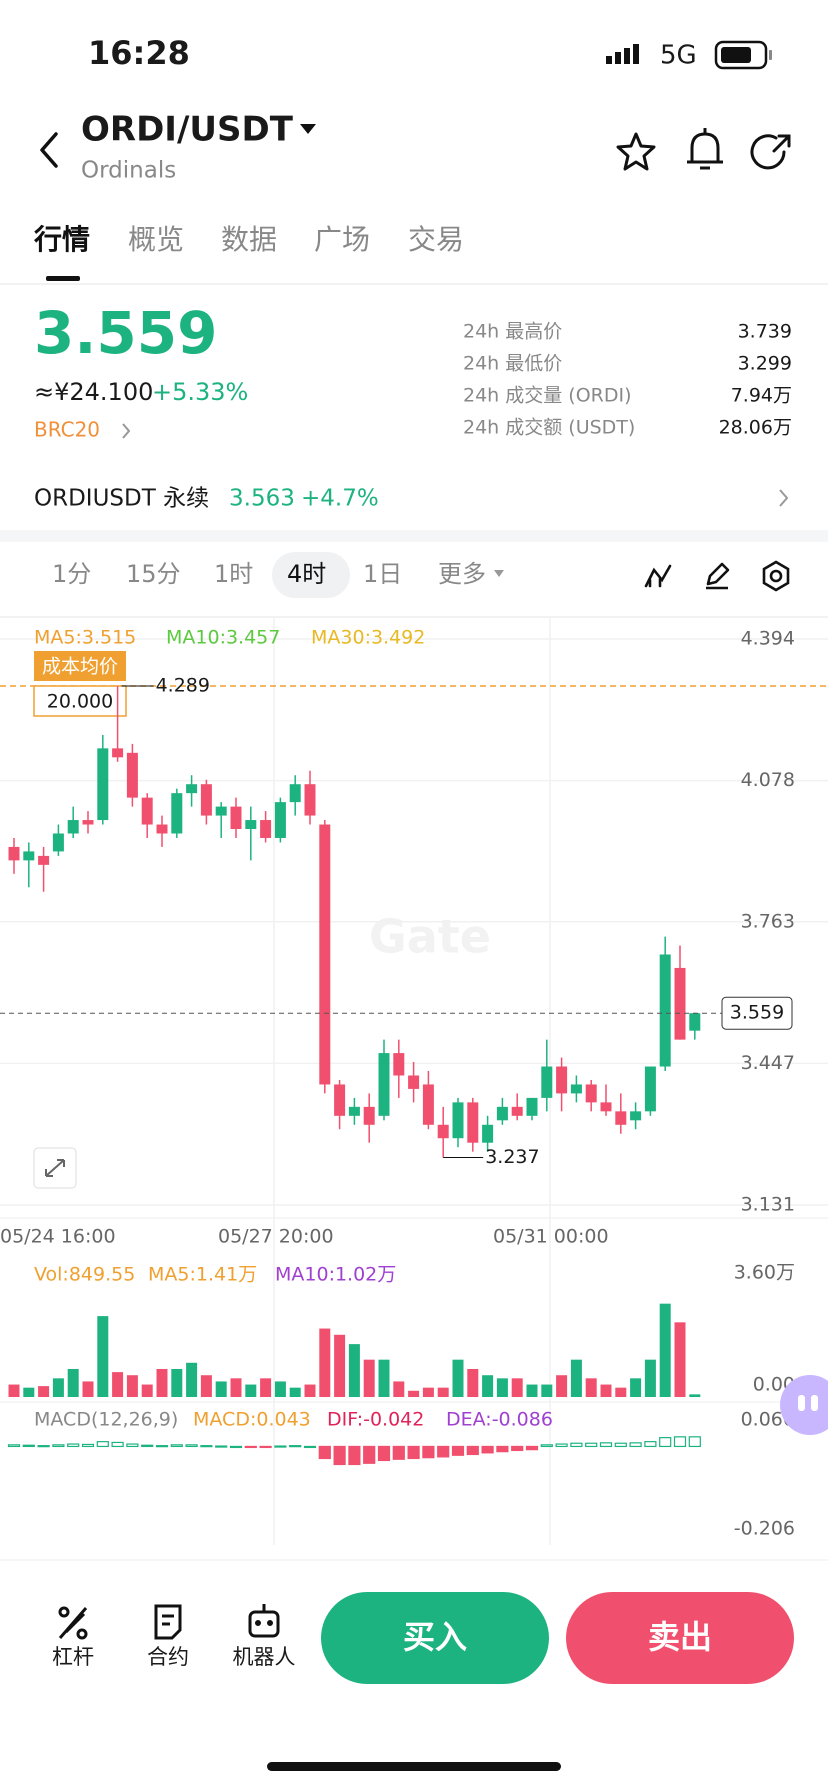 This screenshot has height=1792, width=828. Describe the element at coordinates (382, 574) in the screenshot. I see `interval-option: 1日` at that location.